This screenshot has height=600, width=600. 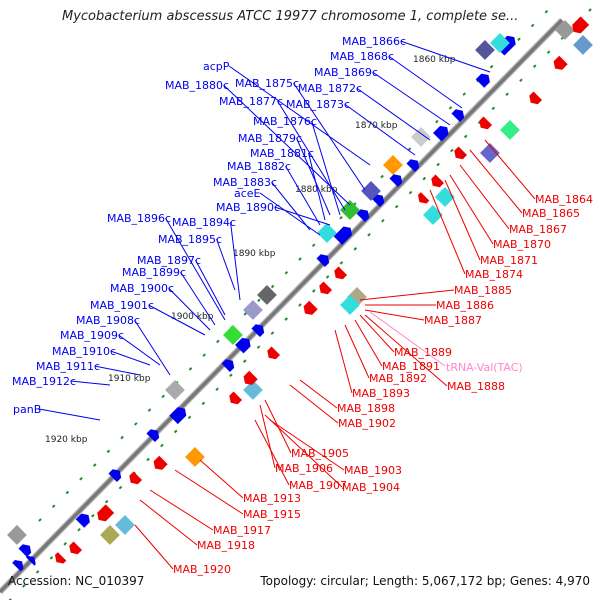 I want to click on reverse-gene-label: MAB_1898, so click(x=366, y=408).